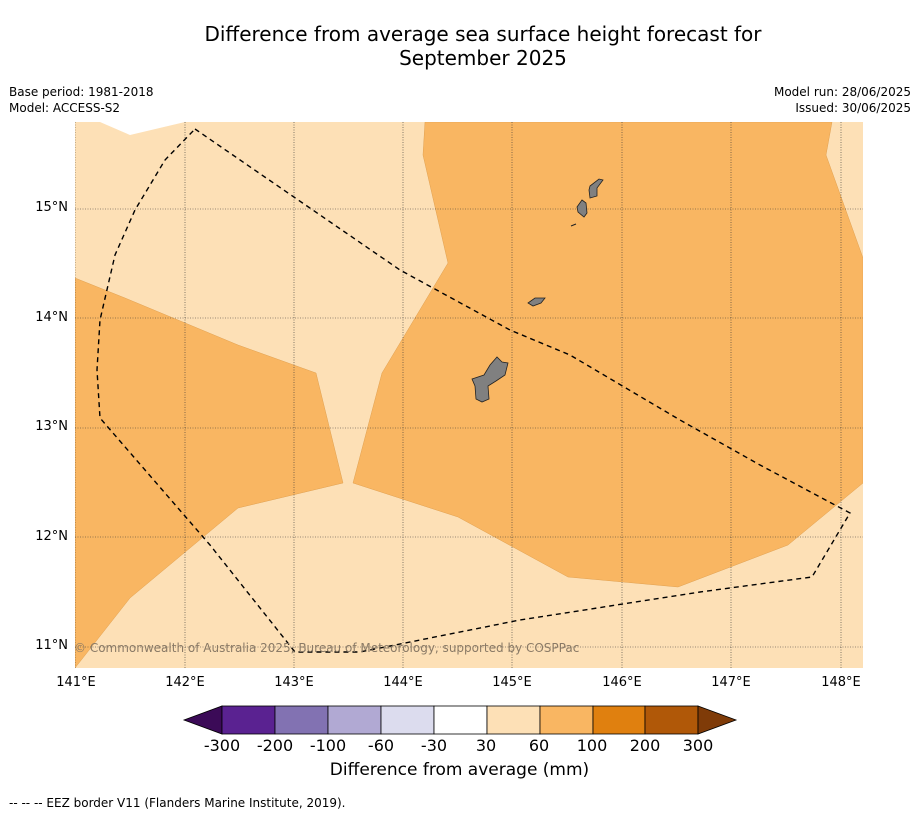 The width and height of the screenshot is (919, 816). Describe the element at coordinates (51, 536) in the screenshot. I see `lat-label-12: 12°N` at that location.